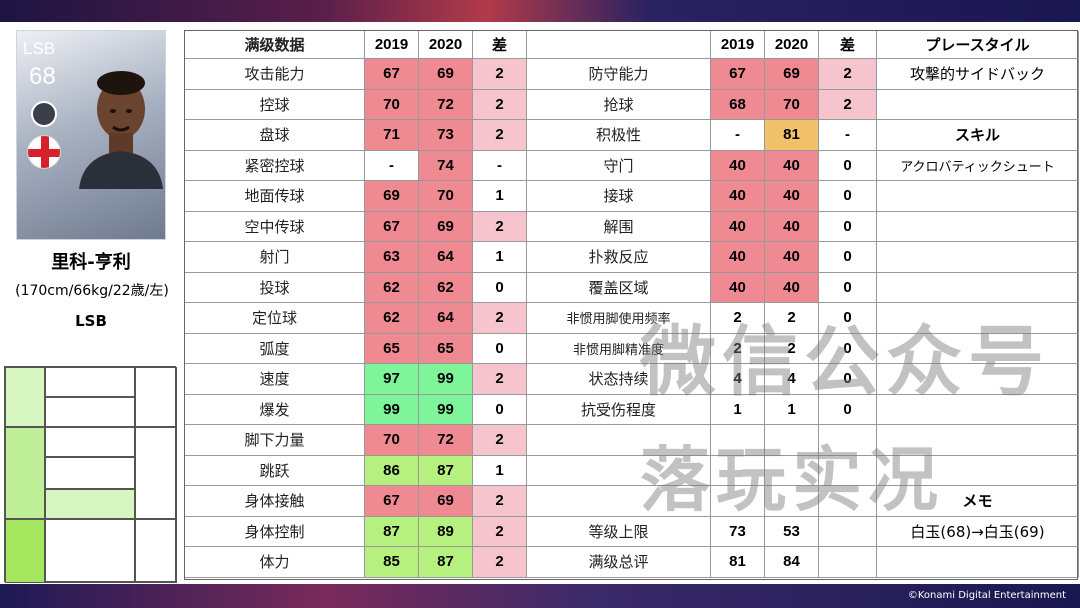 This screenshot has width=1080, height=608. I want to click on skill-value: アクロバティックシュート, so click(978, 165).